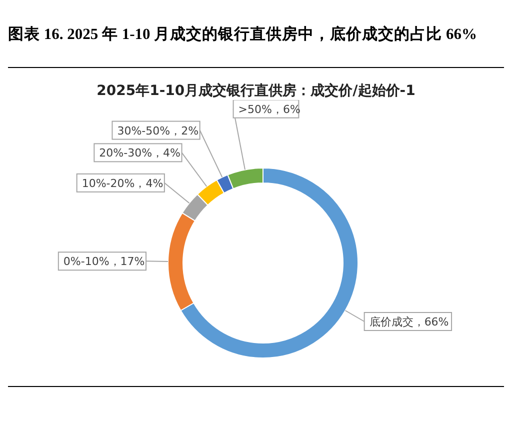 The width and height of the screenshot is (512, 427). I want to click on slice-label: 0%-10%，17%, so click(104, 261).